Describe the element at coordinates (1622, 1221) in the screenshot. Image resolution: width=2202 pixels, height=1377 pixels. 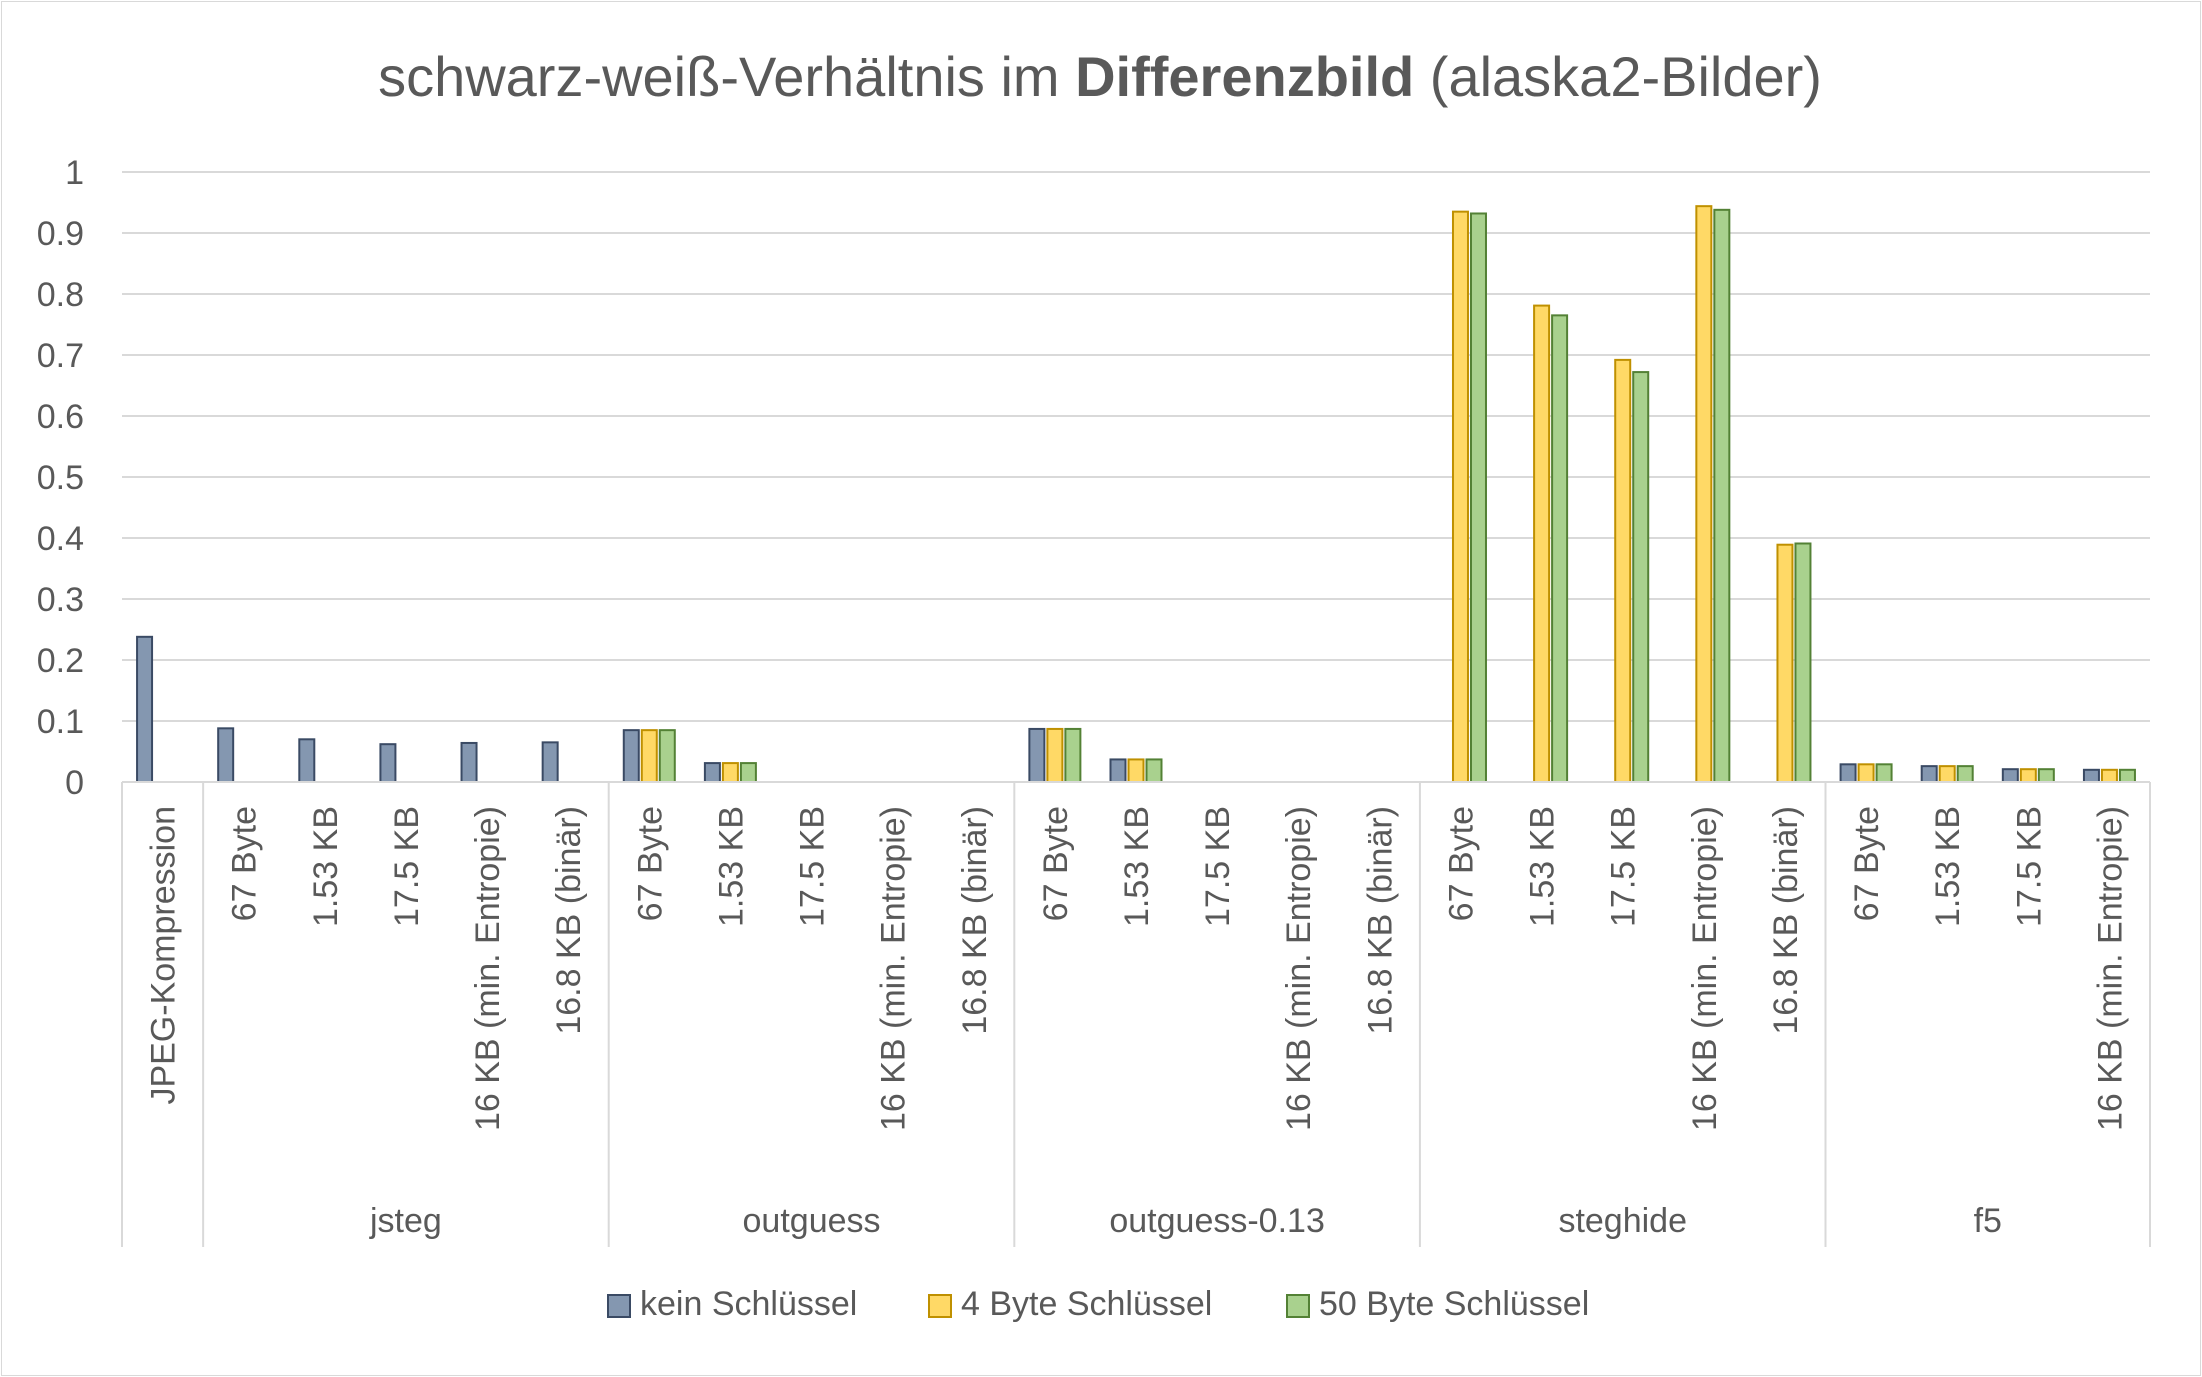
I see `group-label: steghide` at that location.